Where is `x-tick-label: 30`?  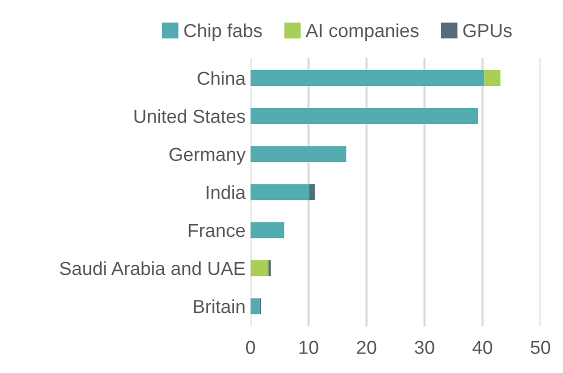
x-tick-label: 30 is located at coordinates (424, 347).